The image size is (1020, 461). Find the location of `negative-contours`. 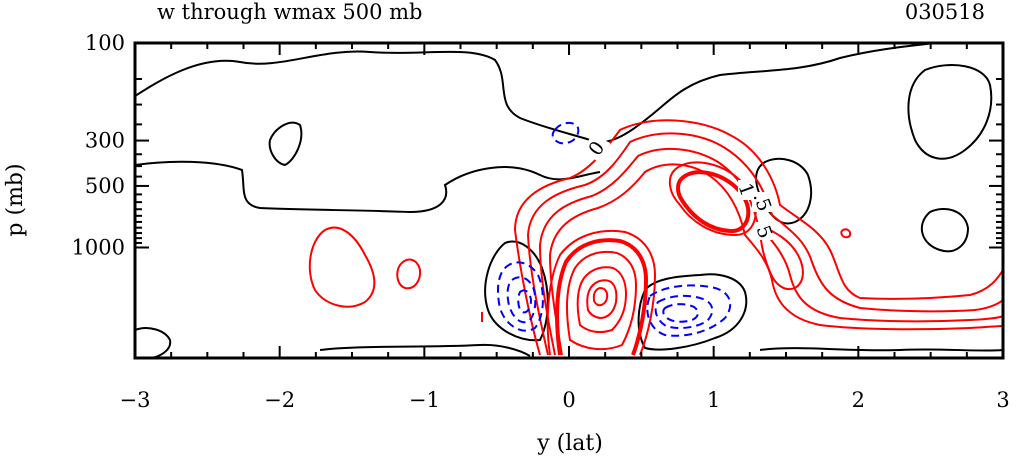

negative-contours is located at coordinates (614, 229).